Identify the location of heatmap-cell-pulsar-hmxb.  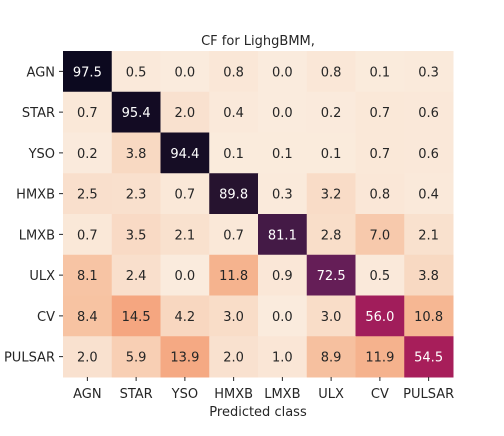
(234, 357).